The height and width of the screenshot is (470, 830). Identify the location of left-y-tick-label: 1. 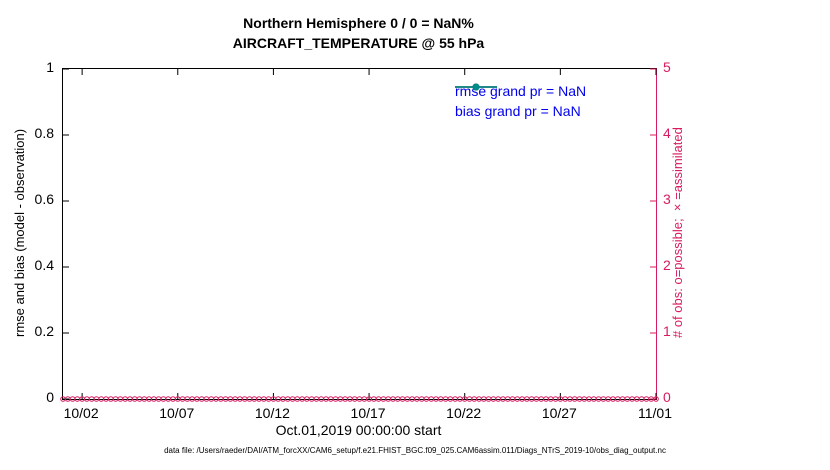
(50, 67).